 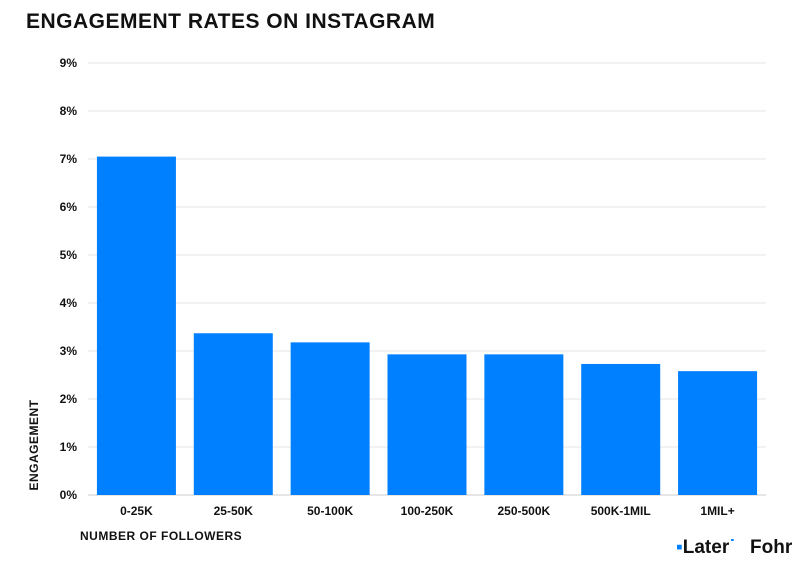 What do you see at coordinates (69, 279) in the screenshot?
I see `y-axis-ticks: 0% 1% 2% 3% 4% 5% 6% 7% 8% 9%` at bounding box center [69, 279].